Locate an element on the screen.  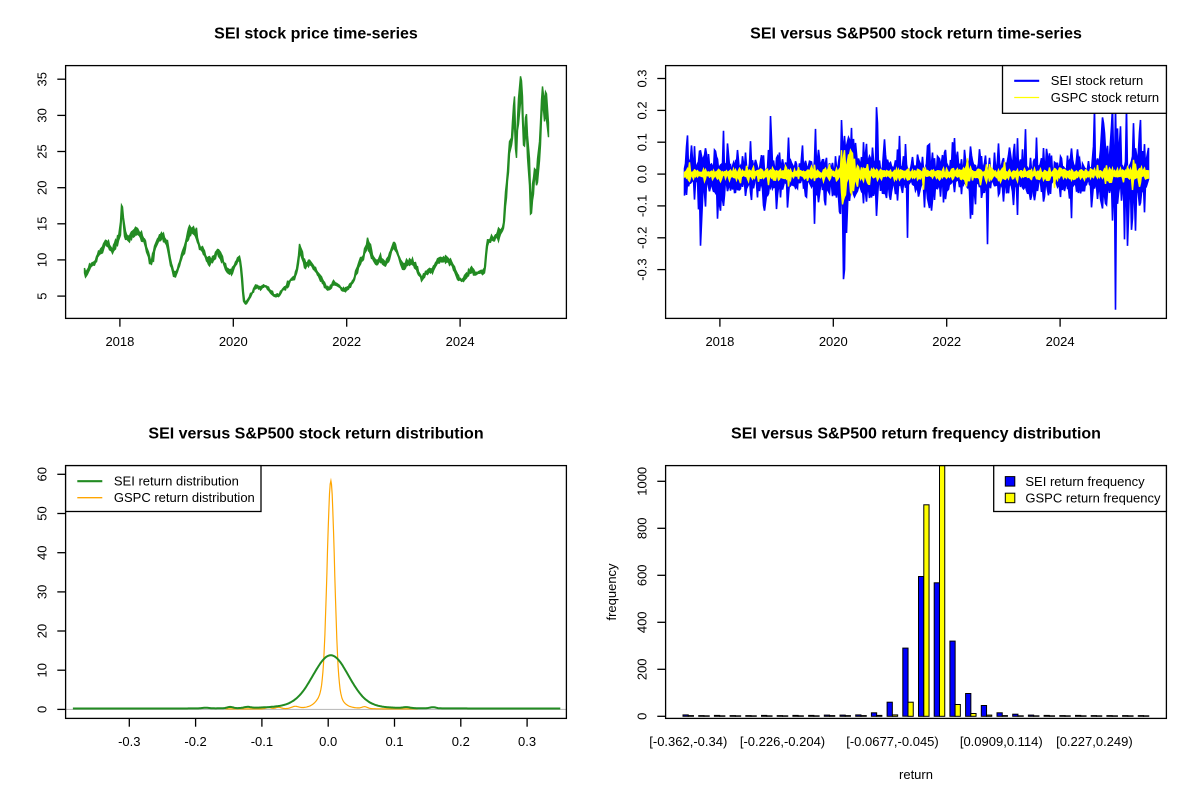
svg-text: GSPC stock return is located at coordinates (1105, 97).